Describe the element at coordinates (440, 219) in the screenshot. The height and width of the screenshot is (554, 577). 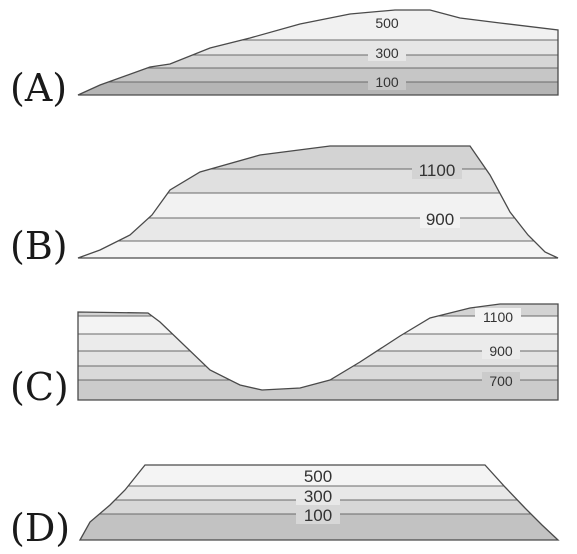
I see `profile-b-label-900: 900` at that location.